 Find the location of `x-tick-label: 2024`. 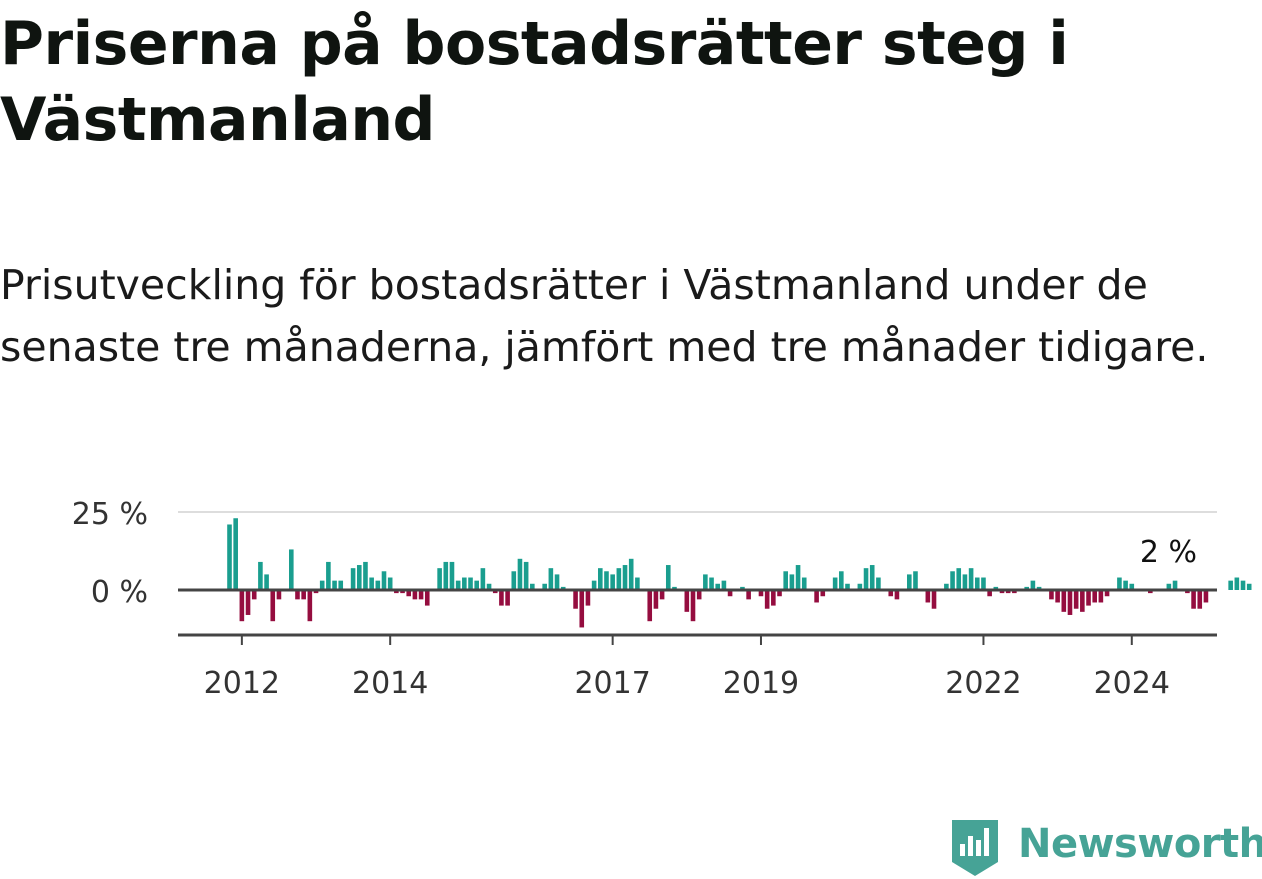

x-tick-label: 2024 is located at coordinates (1132, 683).